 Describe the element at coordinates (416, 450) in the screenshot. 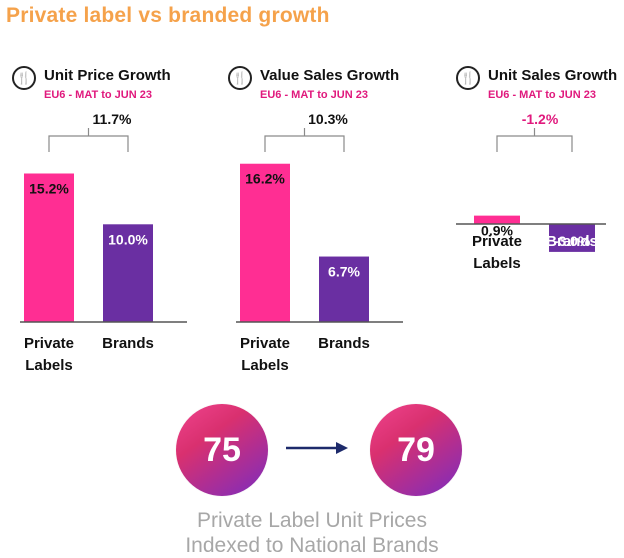

I see `index-to-circle: 79` at that location.